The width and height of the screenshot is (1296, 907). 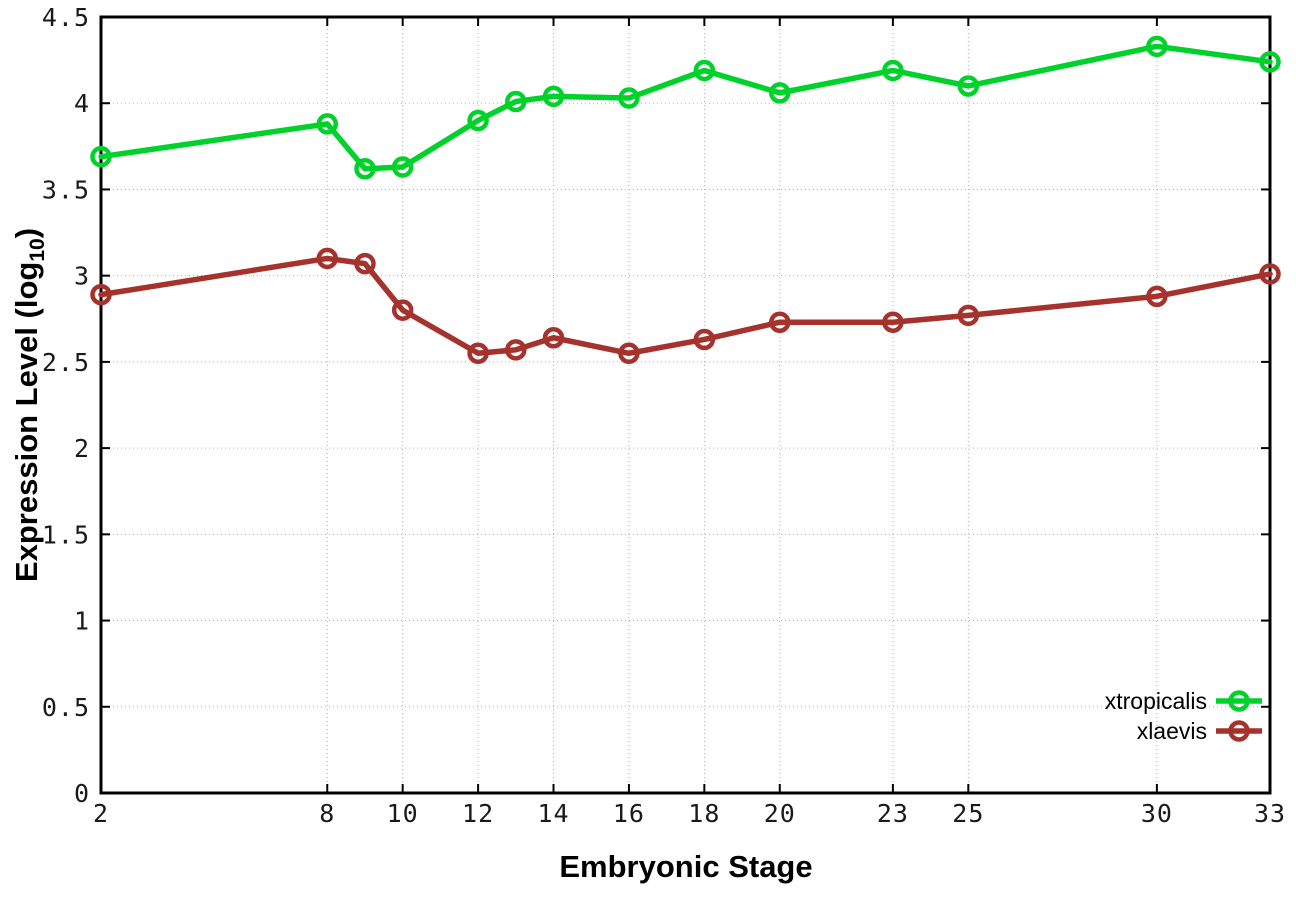 What do you see at coordinates (553, 813) in the screenshot?
I see `x-tick-label: 14` at bounding box center [553, 813].